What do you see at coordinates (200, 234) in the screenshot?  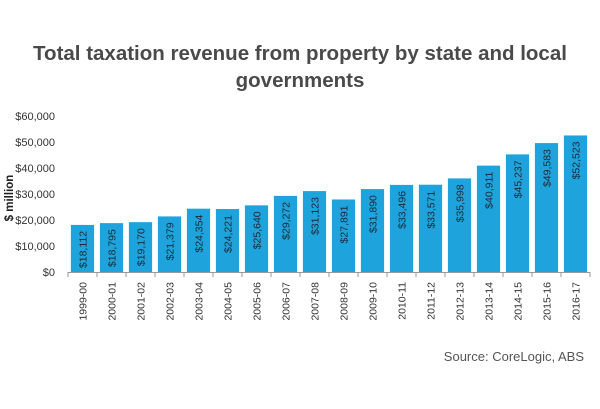 I see `bar-value-label: $24,354` at bounding box center [200, 234].